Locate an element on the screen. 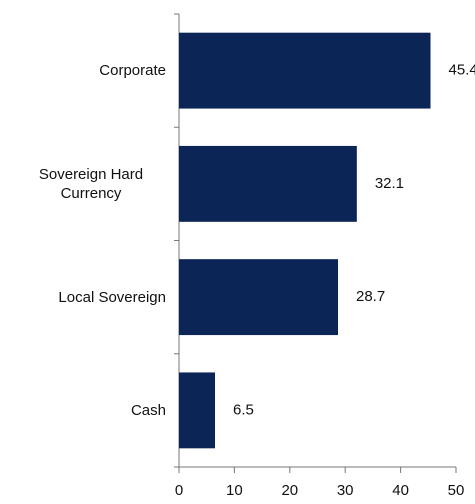 The height and width of the screenshot is (504, 475). x-tick-label: 0 is located at coordinates (179, 490).